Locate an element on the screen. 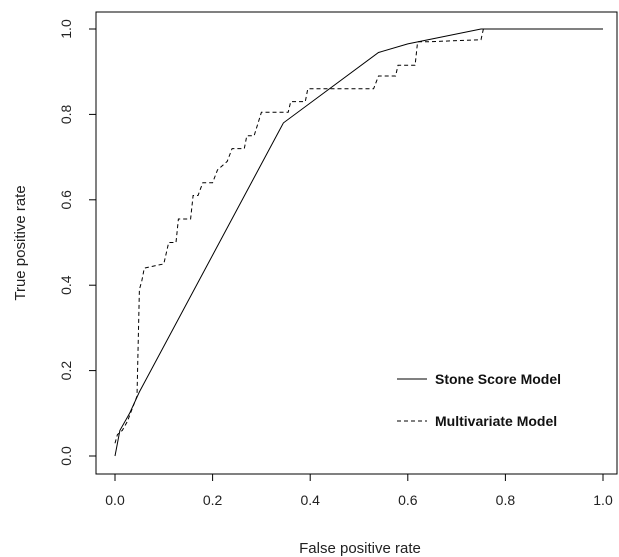  y-tick-label: 0.8 is located at coordinates (66, 114).